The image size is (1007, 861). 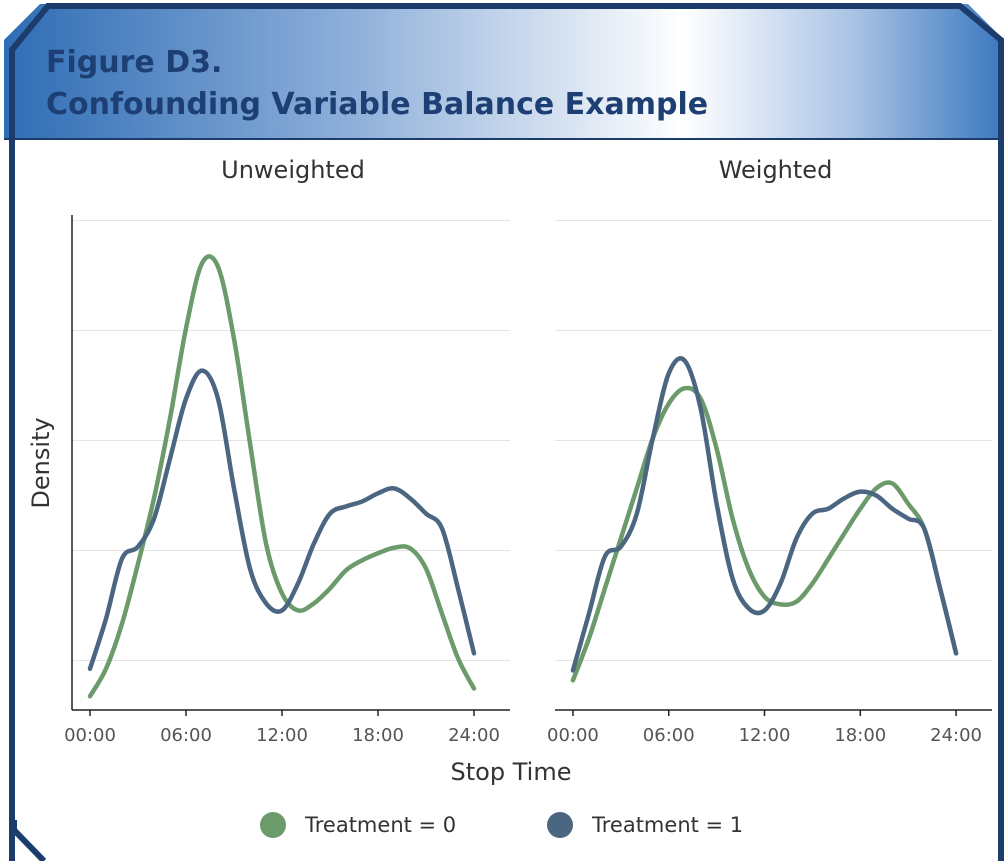 What do you see at coordinates (511, 772) in the screenshot?
I see `x-axis-label: Stop Time` at bounding box center [511, 772].